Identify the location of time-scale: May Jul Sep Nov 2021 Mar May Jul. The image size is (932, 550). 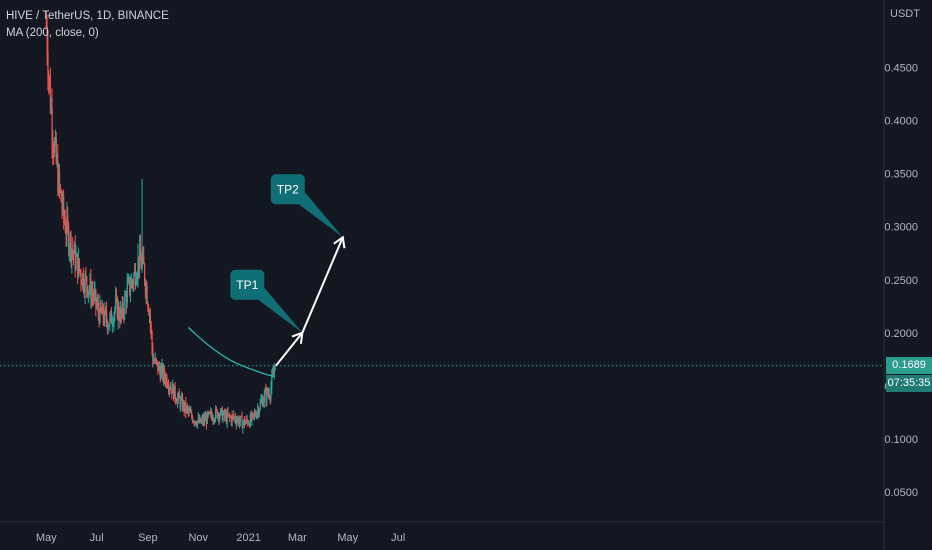
(220, 538).